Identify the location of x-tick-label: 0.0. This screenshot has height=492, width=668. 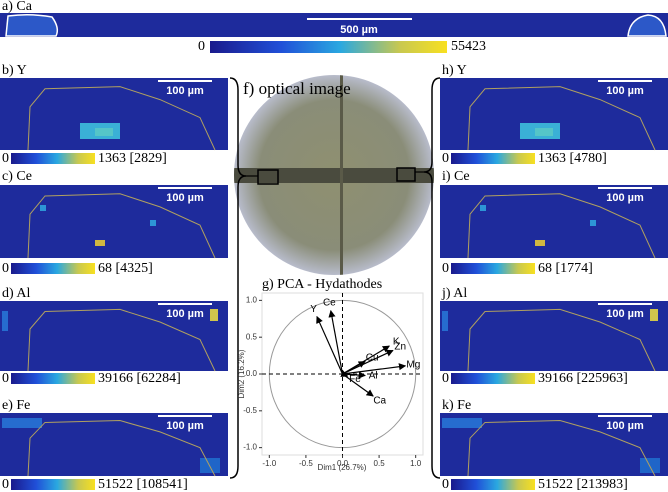
(343, 463).